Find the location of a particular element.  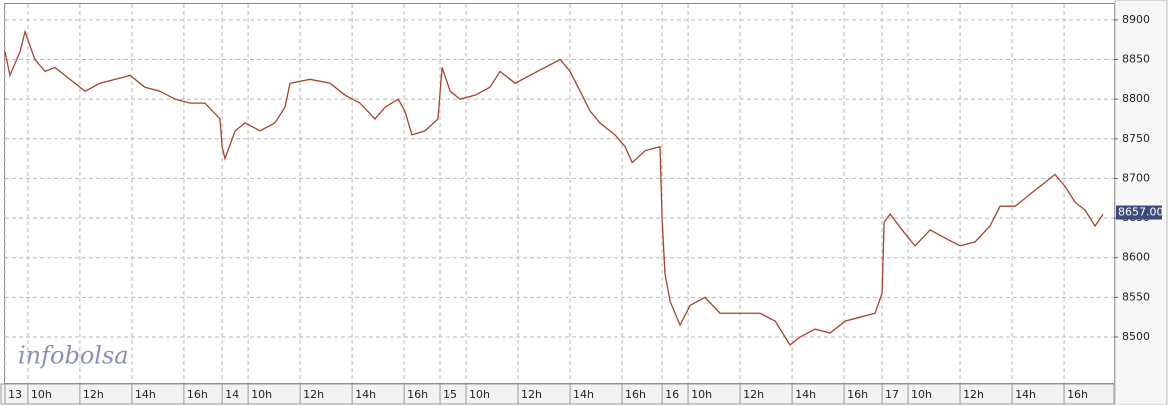

y-tick-label: 8500 is located at coordinates (1136, 336).